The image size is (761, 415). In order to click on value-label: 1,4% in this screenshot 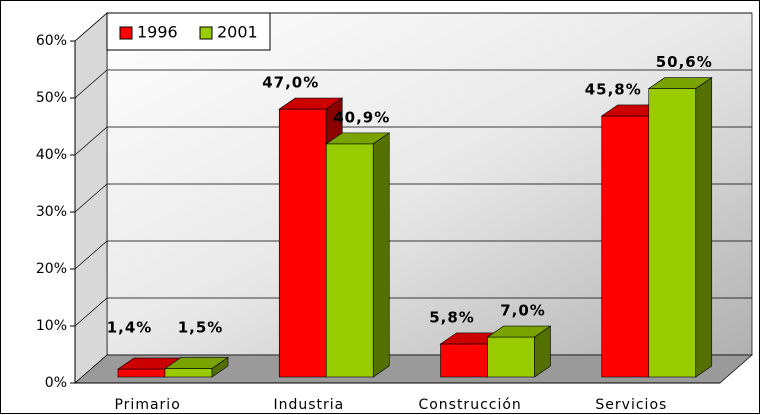, I will do `click(130, 328)`.